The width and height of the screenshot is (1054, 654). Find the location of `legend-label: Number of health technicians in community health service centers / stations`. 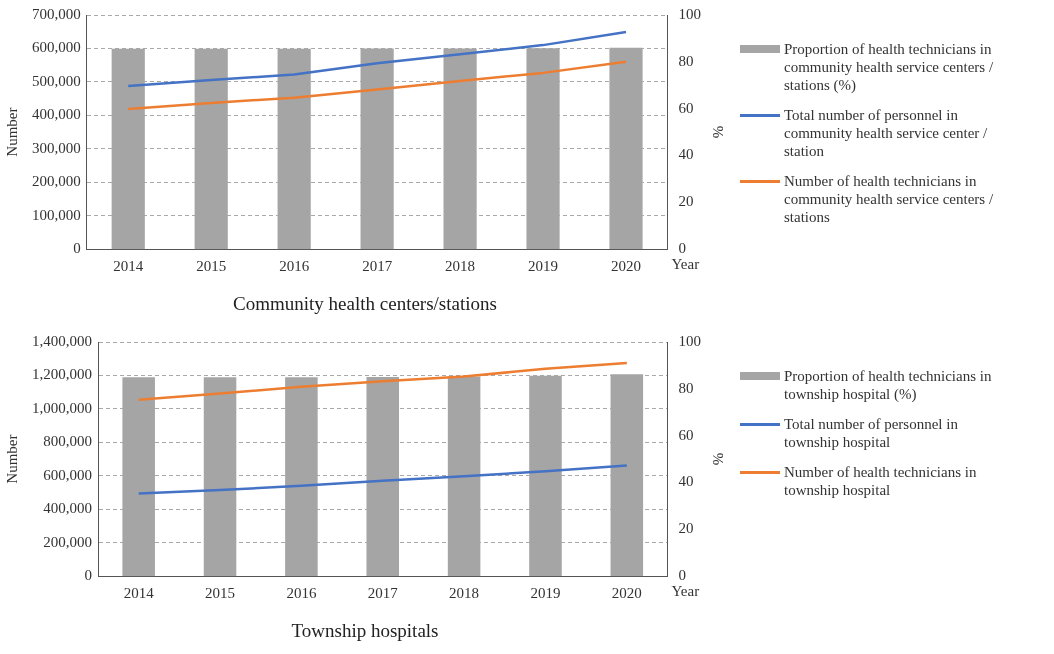

legend-label: Number of health technicians in community health service centers / stations is located at coordinates (889, 199).